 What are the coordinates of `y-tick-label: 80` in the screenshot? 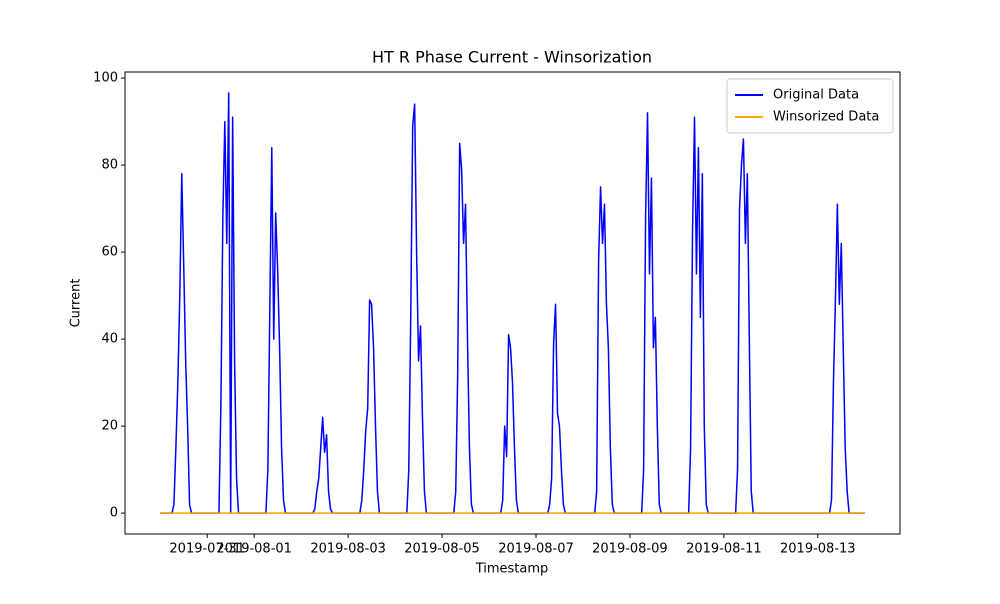 It's located at (109, 165).